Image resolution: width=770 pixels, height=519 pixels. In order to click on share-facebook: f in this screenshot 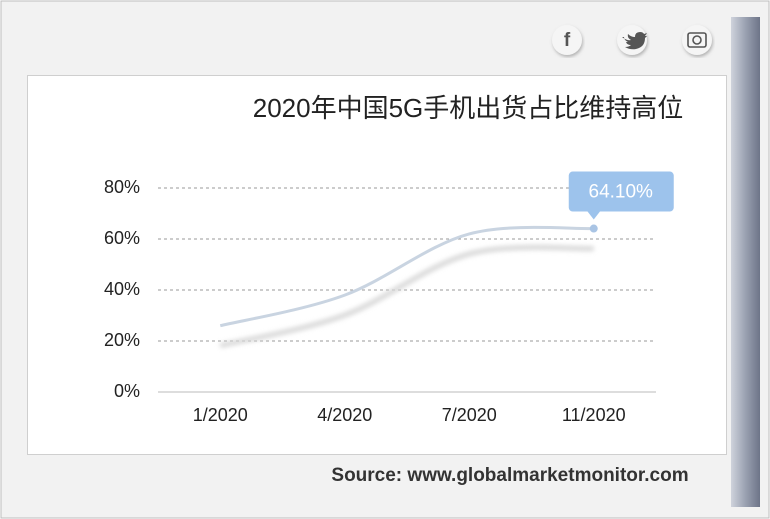, I will do `click(567, 40)`.